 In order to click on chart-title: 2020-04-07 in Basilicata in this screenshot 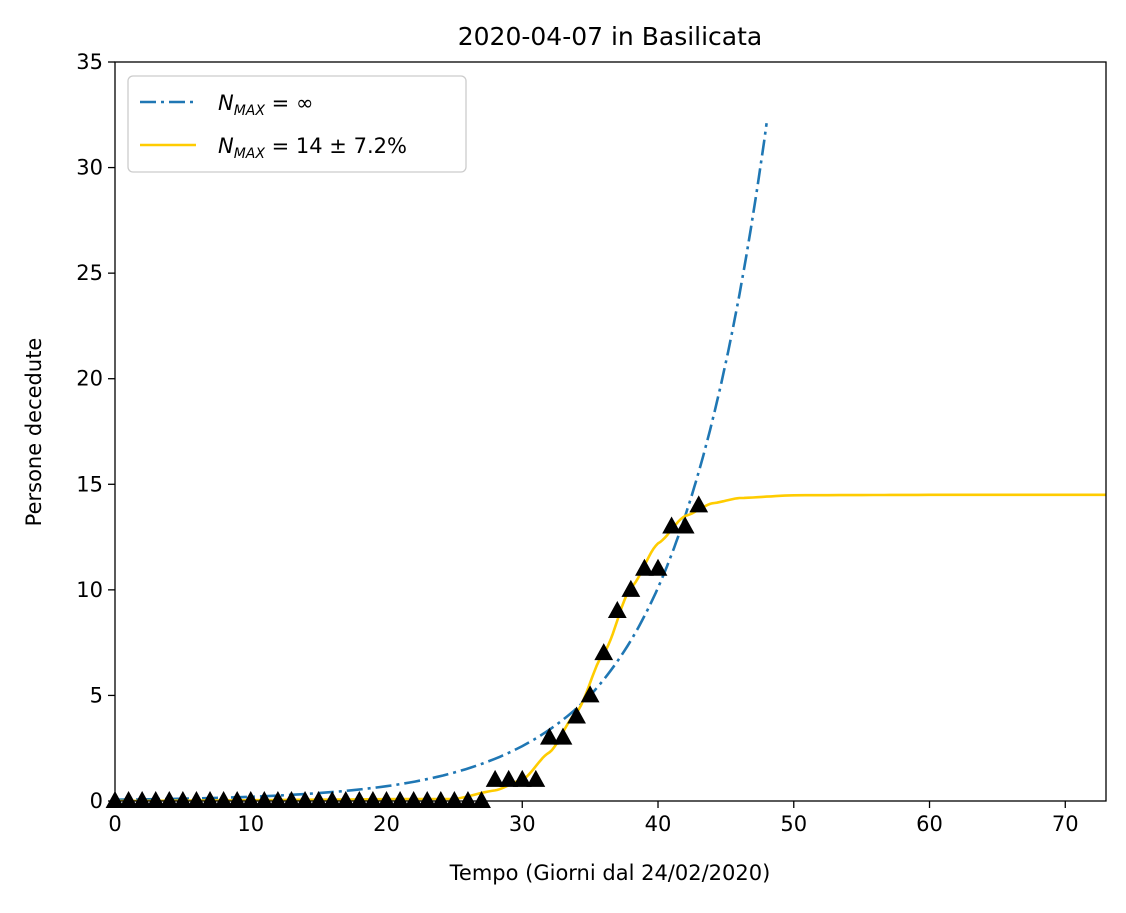, I will do `click(610, 36)`.